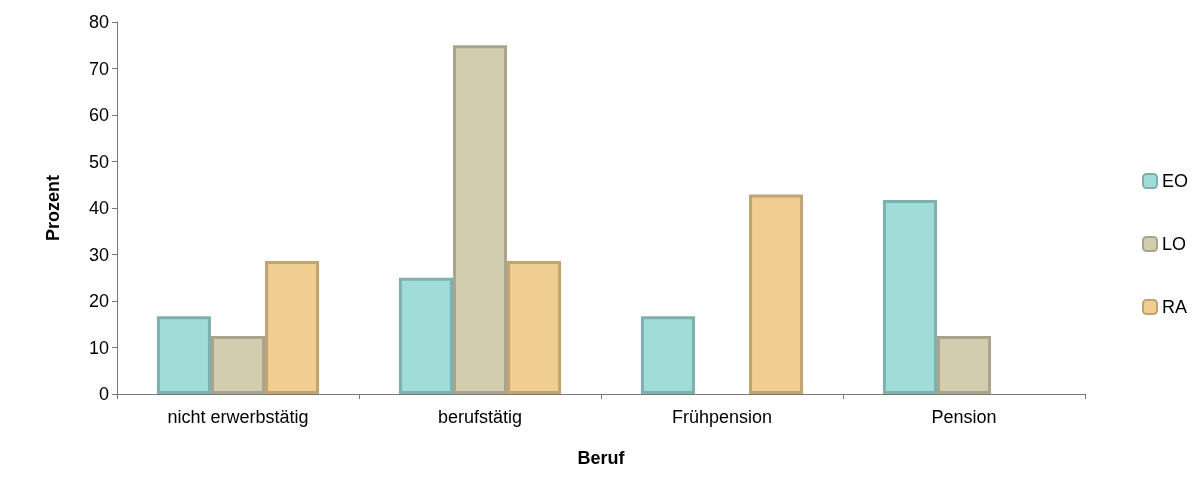 This screenshot has width=1203, height=488. I want to click on legend-label: EO, so click(1175, 181).